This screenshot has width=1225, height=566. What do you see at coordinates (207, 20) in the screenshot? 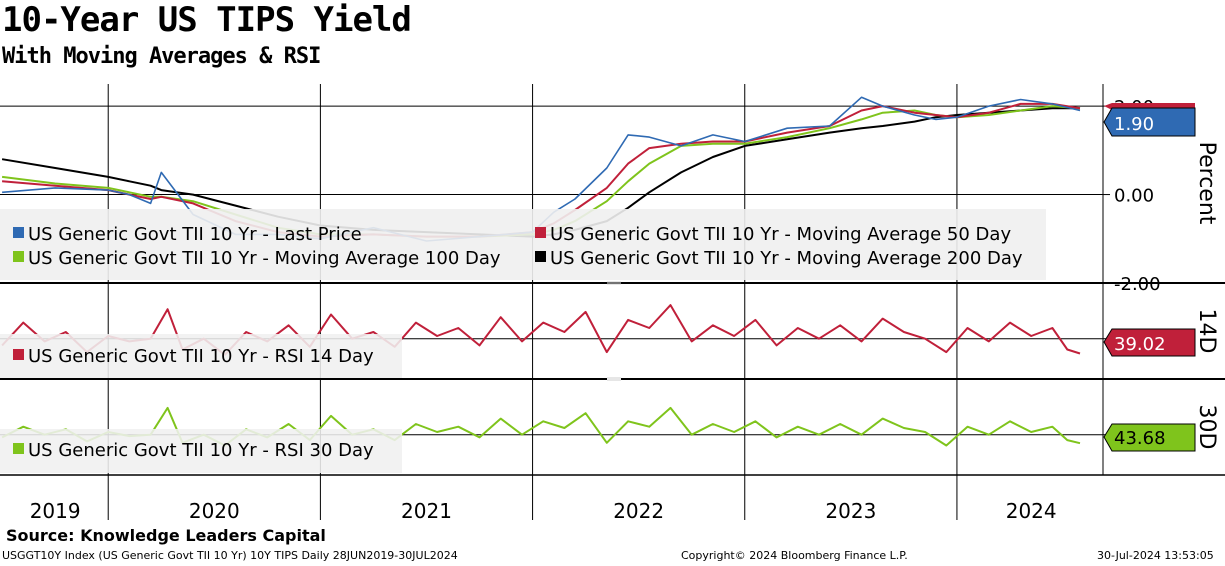
I see `chart-title: 10-Year US TIPS Yield` at bounding box center [207, 20].